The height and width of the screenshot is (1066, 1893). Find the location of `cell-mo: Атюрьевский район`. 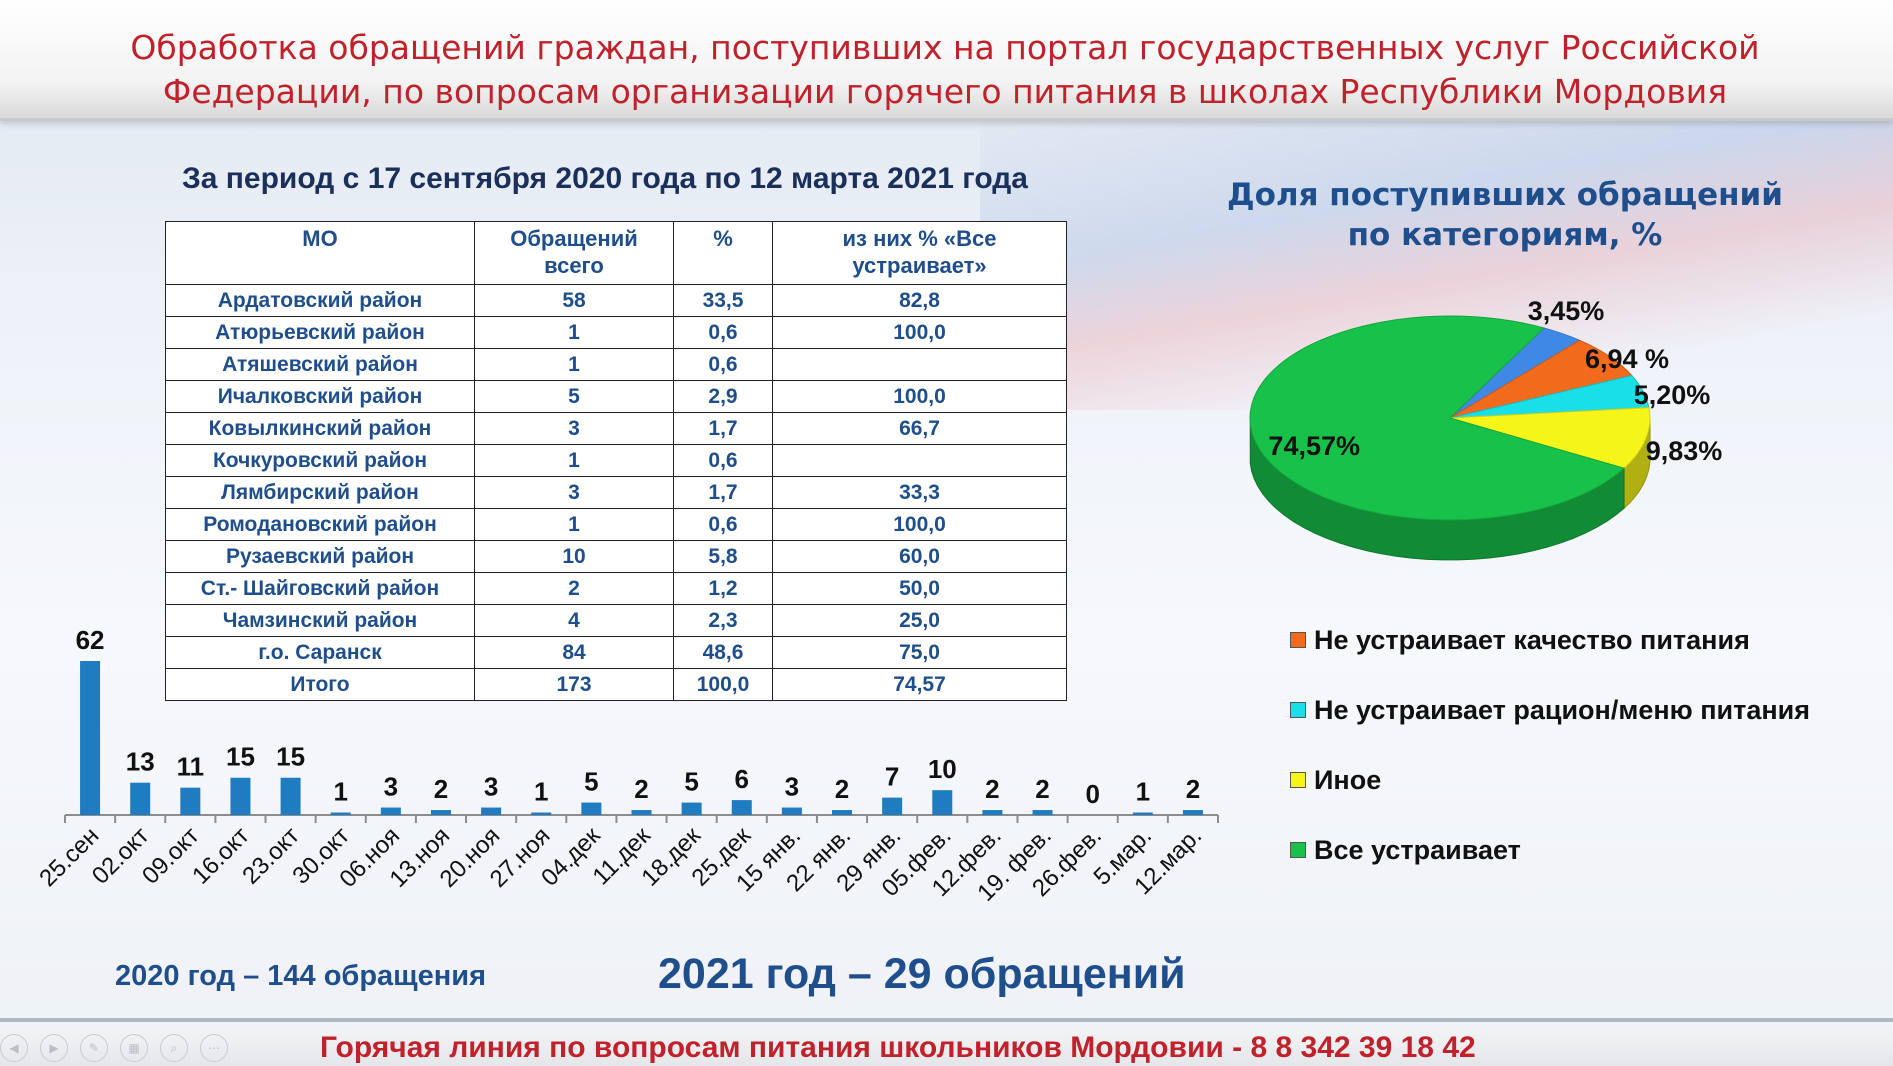

cell-mo: Атюрьевский район is located at coordinates (320, 332).